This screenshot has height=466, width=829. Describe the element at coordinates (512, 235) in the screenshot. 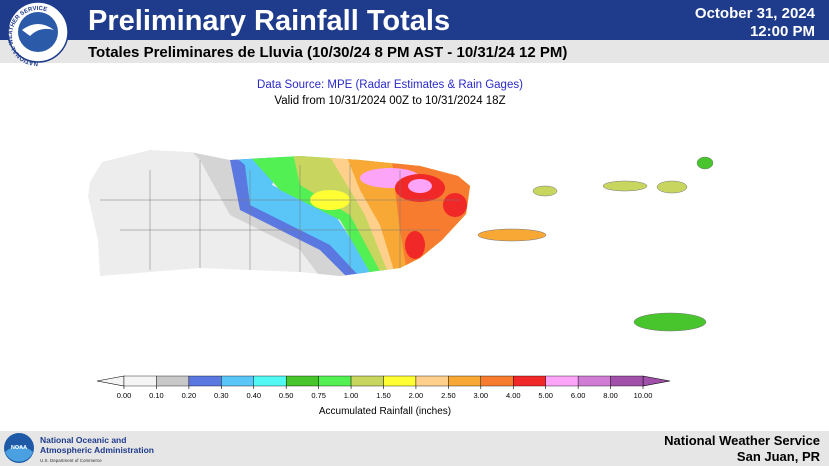

I see `vieques` at that location.